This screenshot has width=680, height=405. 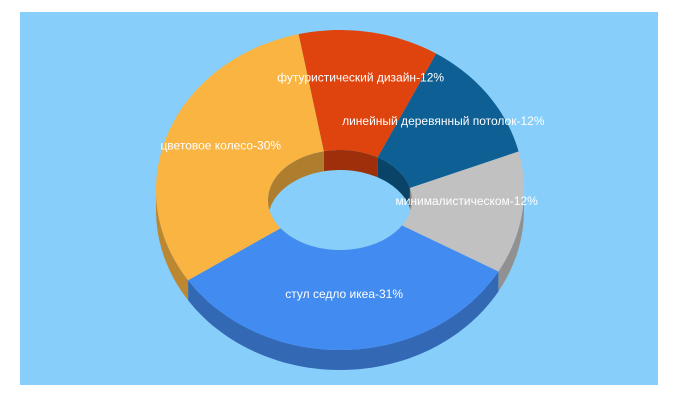 I want to click on data-label: футуристический дизайн-12%, so click(x=360, y=78).